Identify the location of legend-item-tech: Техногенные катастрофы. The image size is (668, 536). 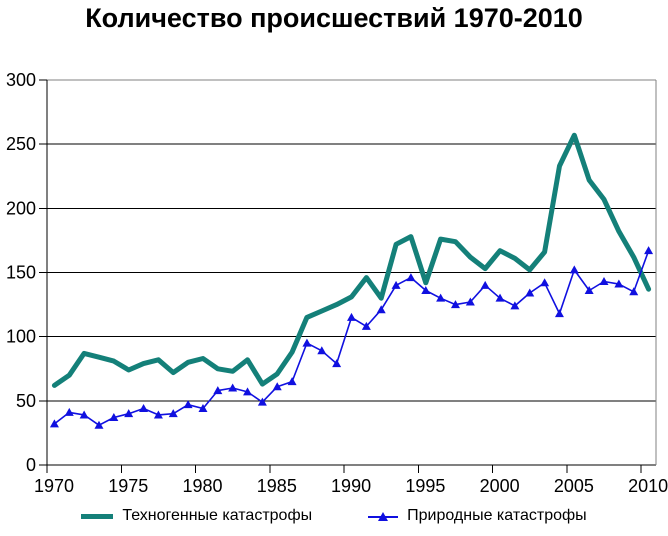
(196, 516).